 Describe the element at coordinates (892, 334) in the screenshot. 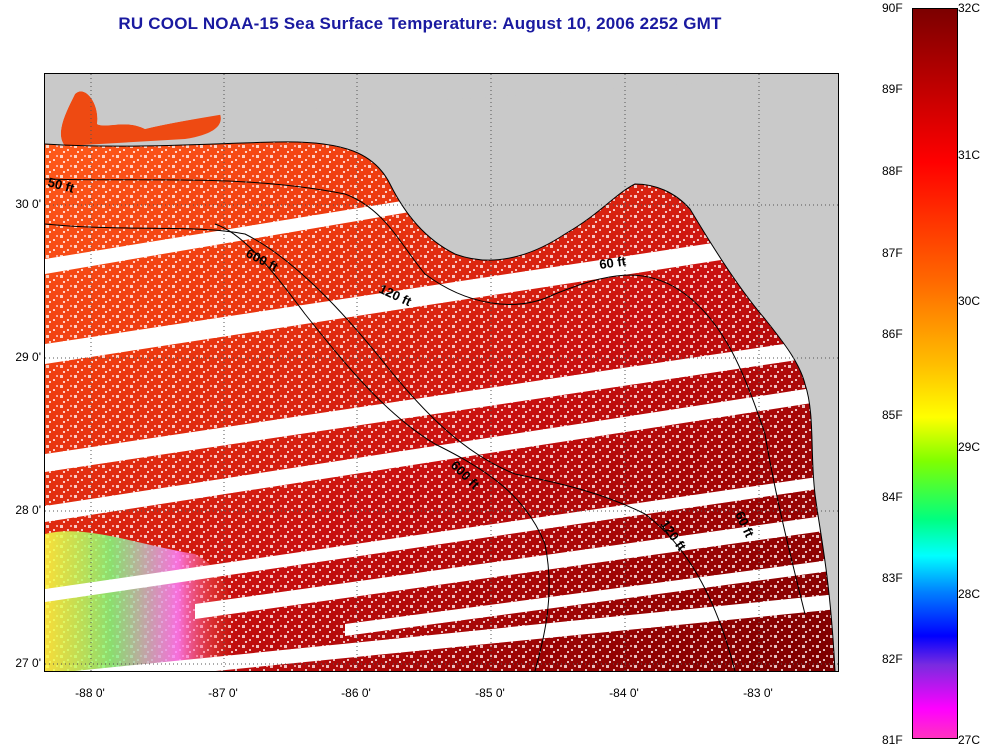

I see `colorbar-f-label: 86F` at that location.